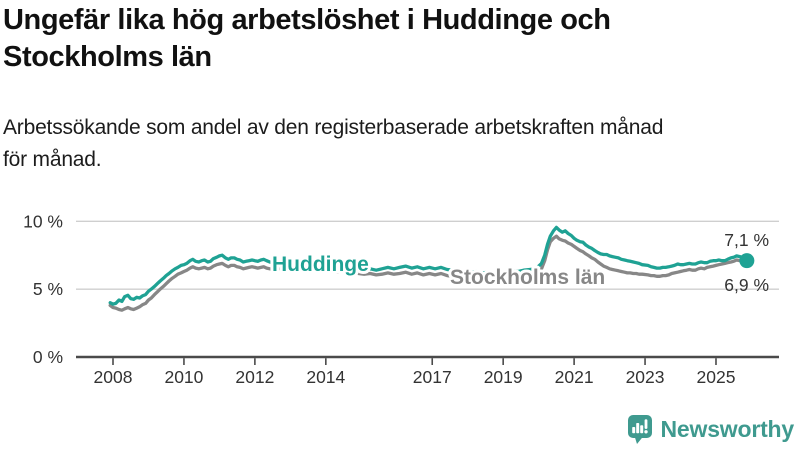 The image size is (800, 450). I want to click on x-axis: 2008 2010 2012 2014 2017 2019 2021 2023 2025, so click(415, 372).